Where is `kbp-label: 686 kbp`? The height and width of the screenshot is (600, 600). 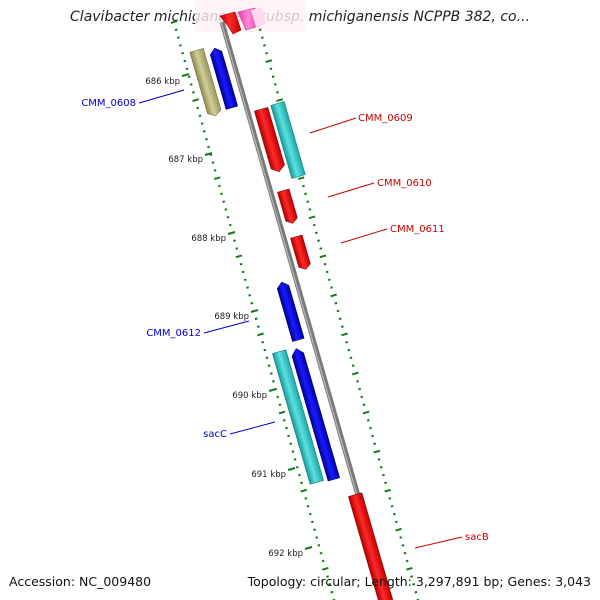
kbp-label: 686 kbp is located at coordinates (162, 82).